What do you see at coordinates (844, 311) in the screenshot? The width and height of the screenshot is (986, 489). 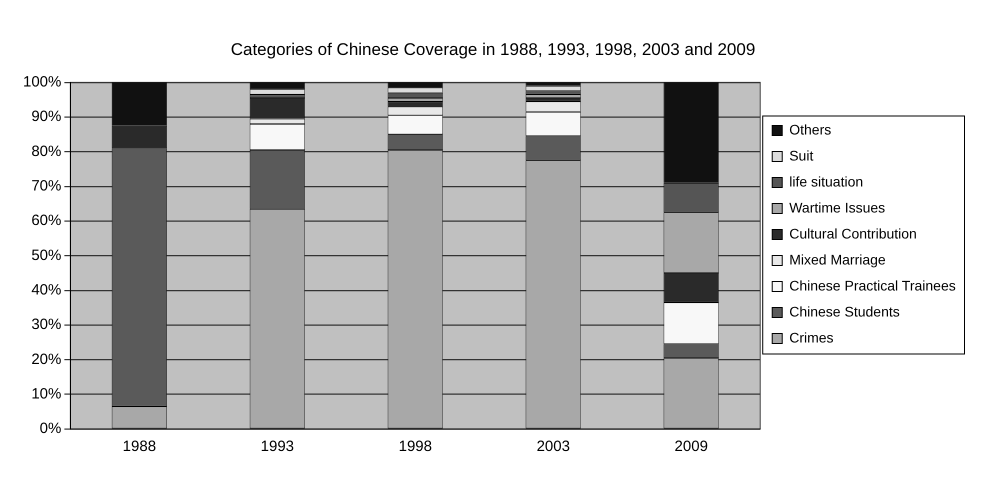 I see `legend-label: Chinese Students` at bounding box center [844, 311].